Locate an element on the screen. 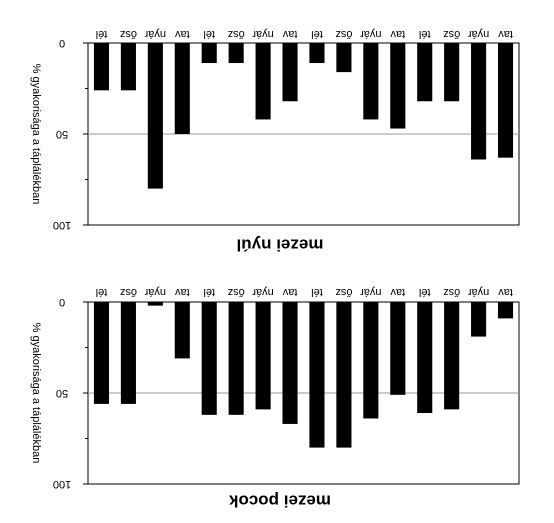 This screenshot has height=523, width=554. chart-title: mezei nyúl is located at coordinates (280, 245).